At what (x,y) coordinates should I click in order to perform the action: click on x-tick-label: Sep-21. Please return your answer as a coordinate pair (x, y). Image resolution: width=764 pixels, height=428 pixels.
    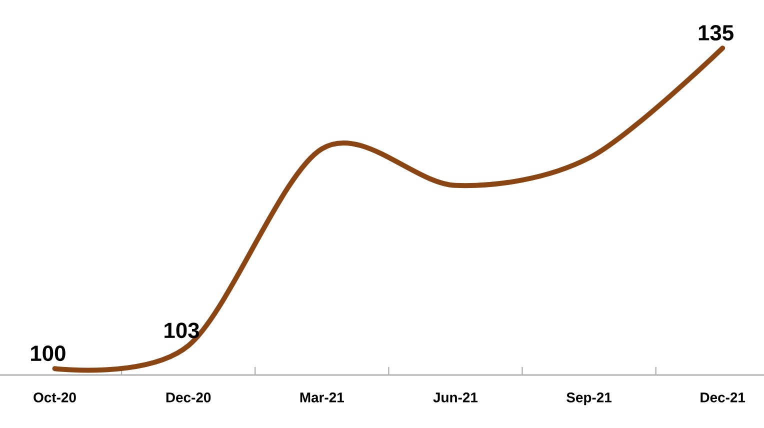
    Looking at the image, I should click on (589, 399).